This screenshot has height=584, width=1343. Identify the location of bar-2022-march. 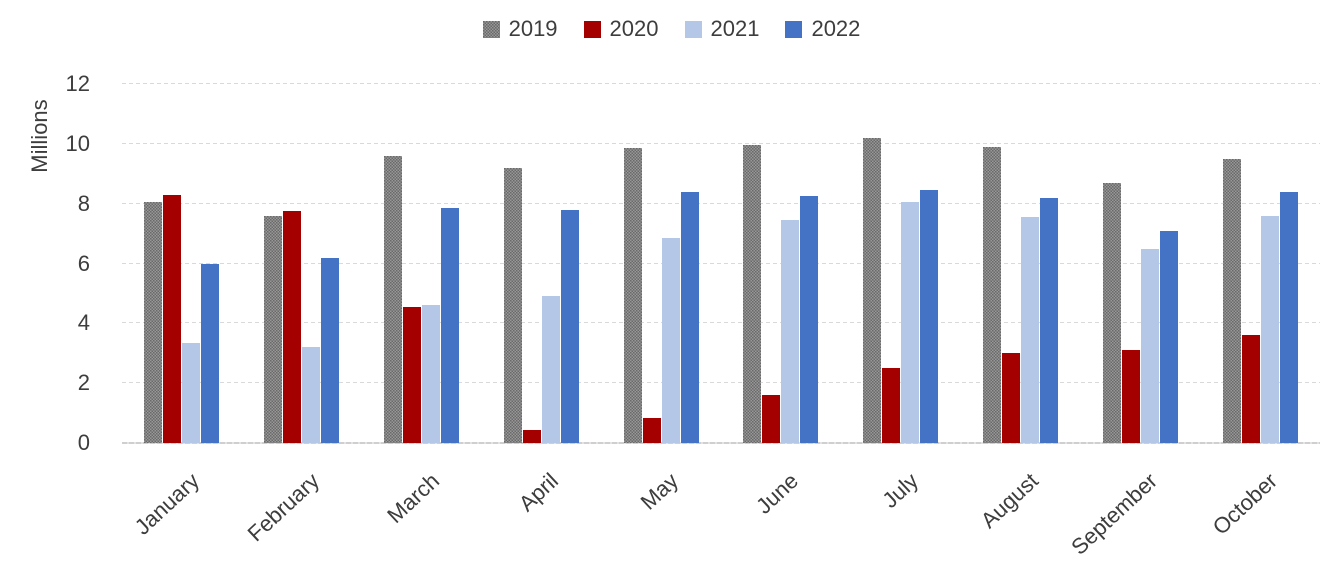
(449, 325).